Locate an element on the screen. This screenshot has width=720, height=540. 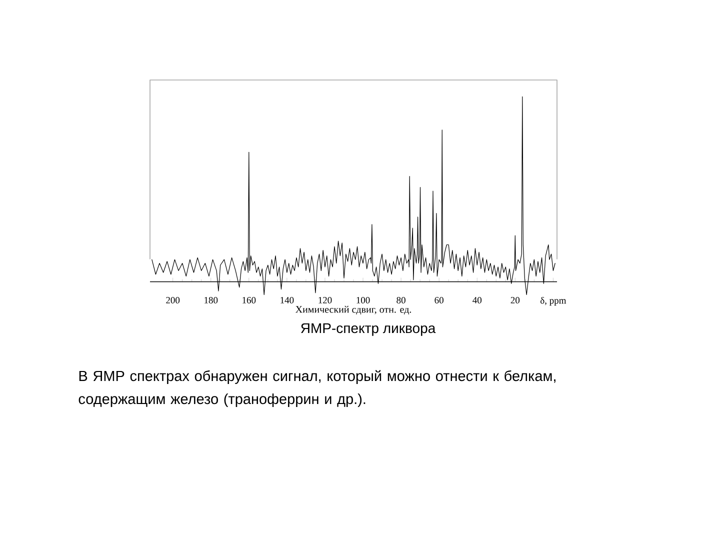
text: ЯМР-спектр ликвора is located at coordinates (368, 329).